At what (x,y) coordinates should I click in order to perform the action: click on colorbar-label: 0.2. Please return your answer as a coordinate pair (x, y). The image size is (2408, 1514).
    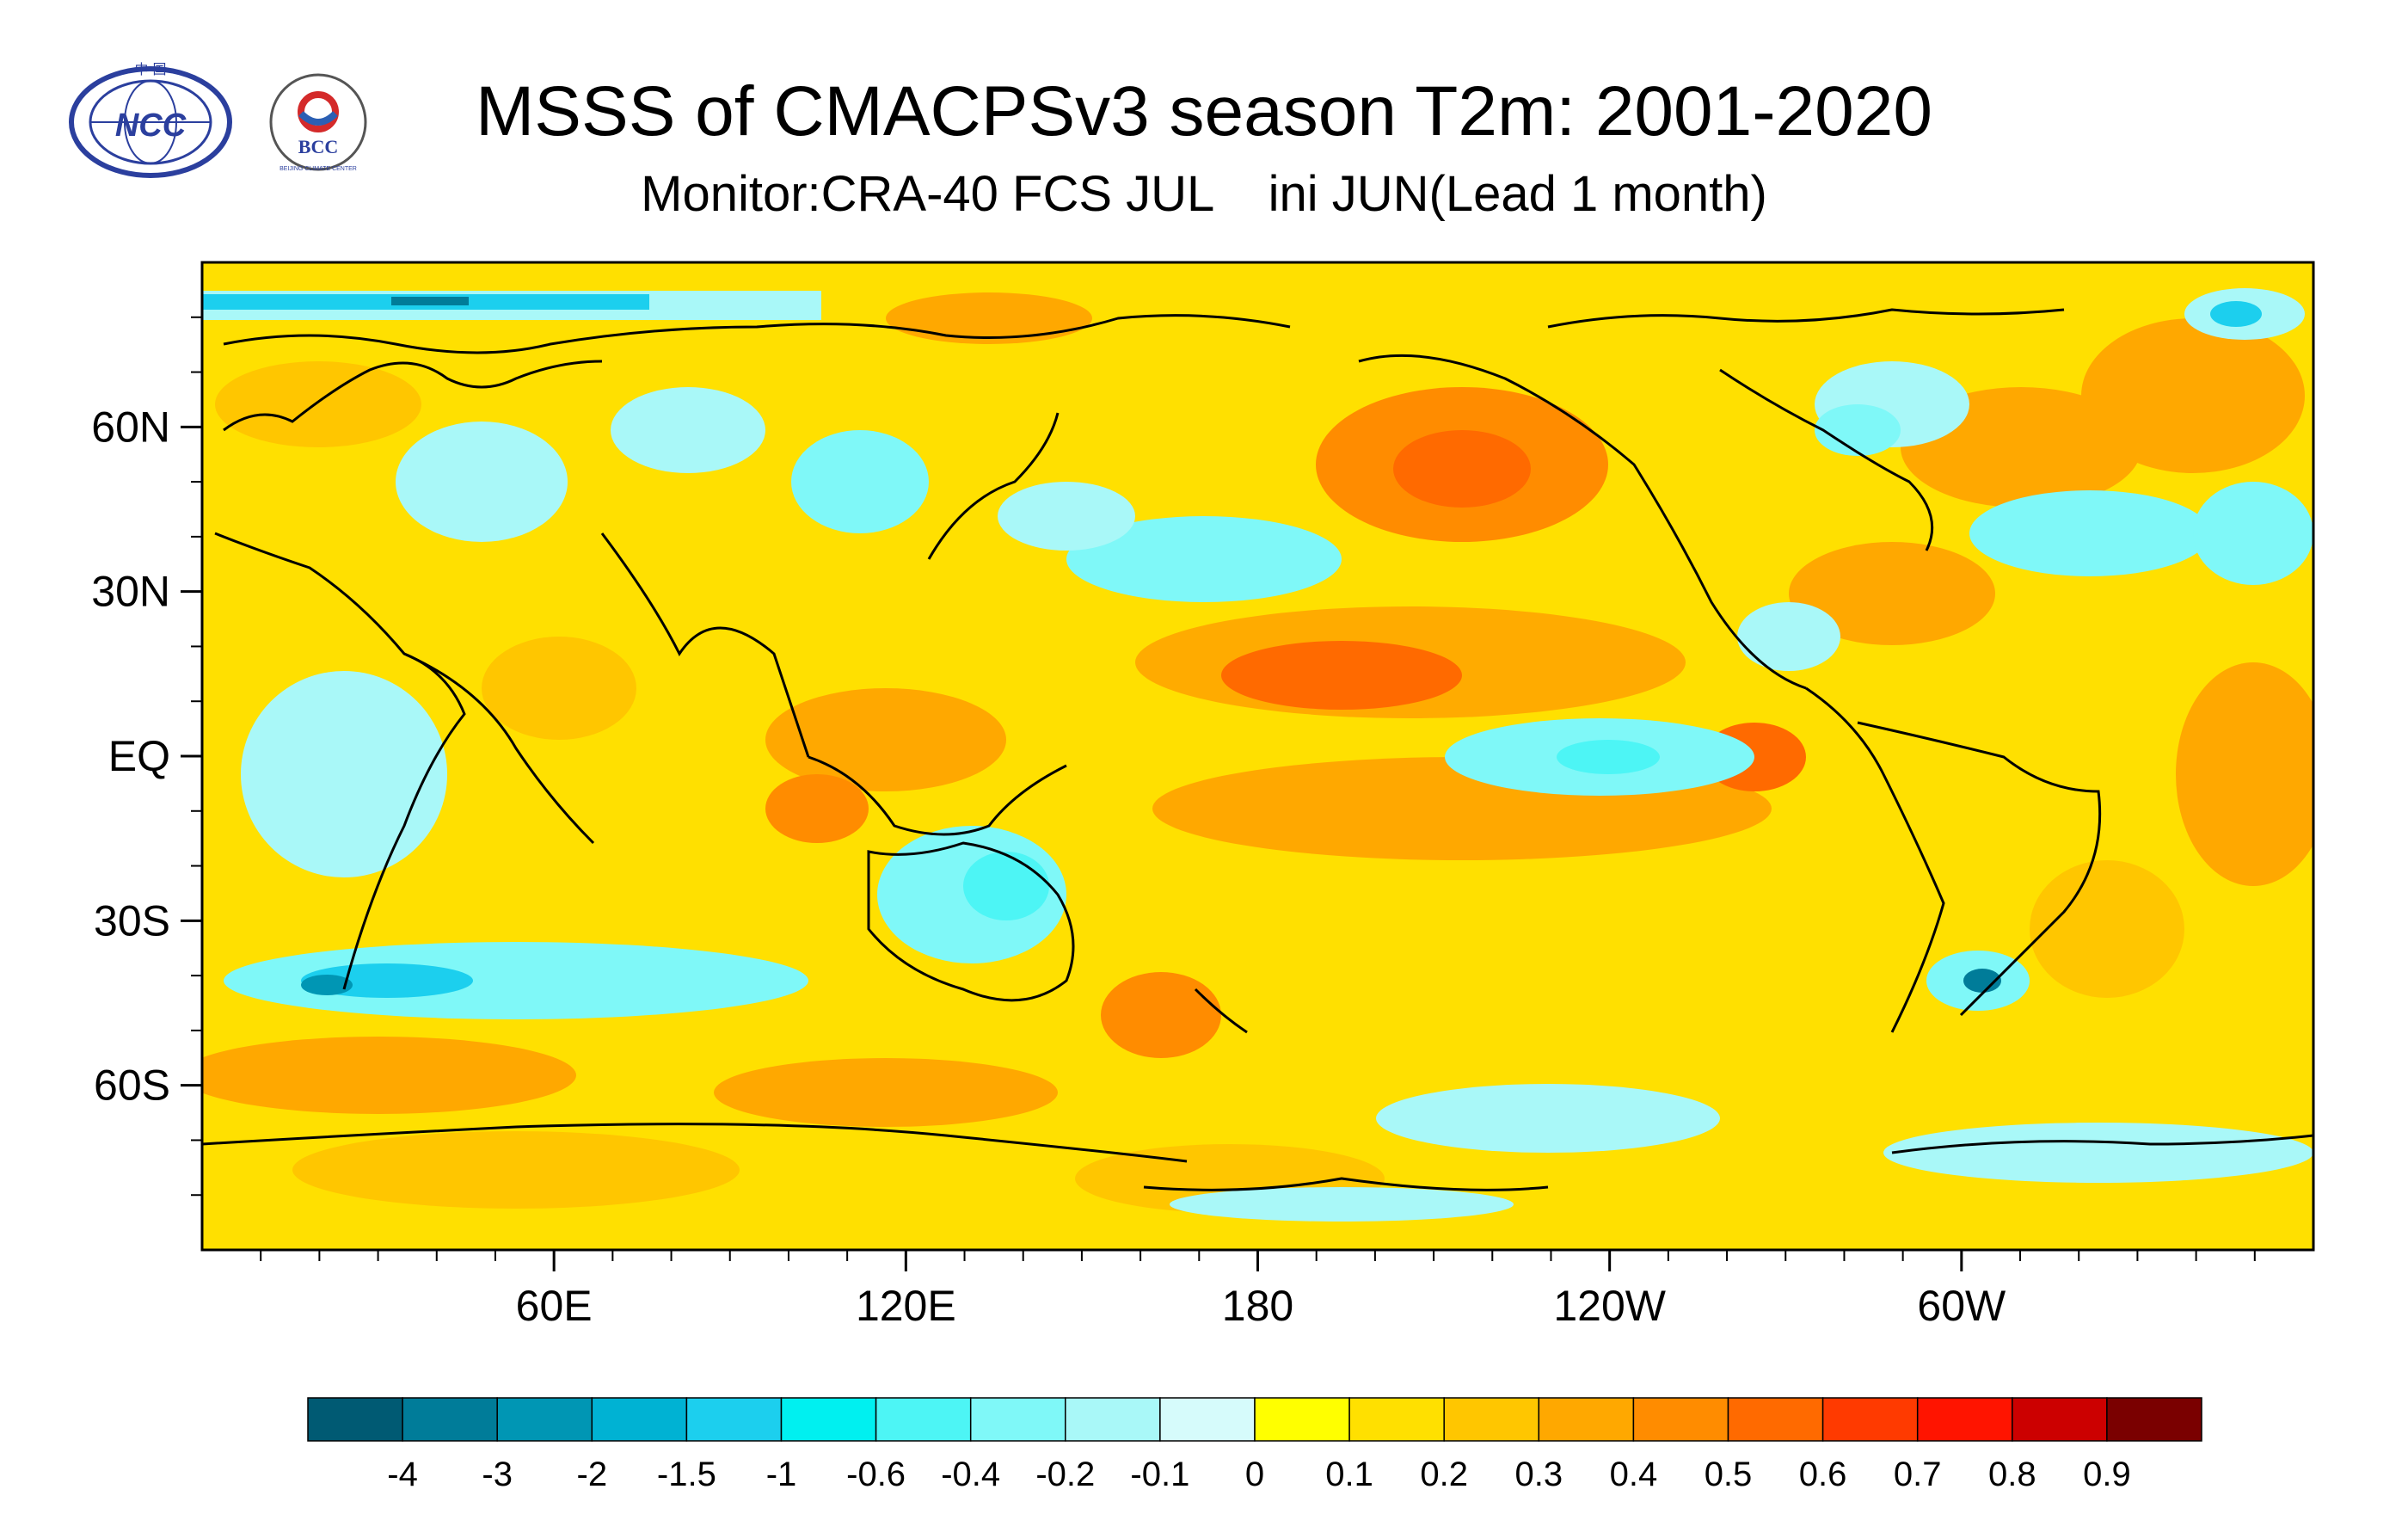
    Looking at the image, I should click on (1444, 1474).